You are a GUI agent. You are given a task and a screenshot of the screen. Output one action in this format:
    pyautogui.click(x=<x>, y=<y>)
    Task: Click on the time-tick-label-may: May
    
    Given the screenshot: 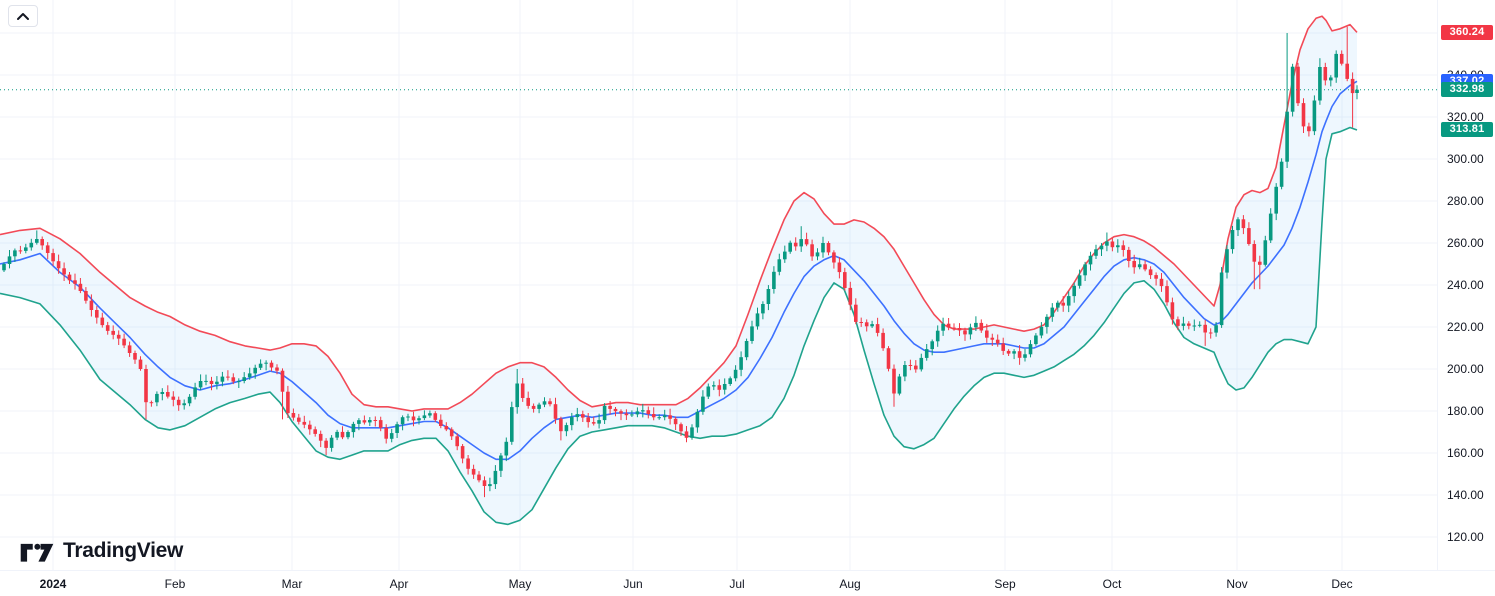 What is the action you would take?
    pyautogui.click(x=520, y=584)
    